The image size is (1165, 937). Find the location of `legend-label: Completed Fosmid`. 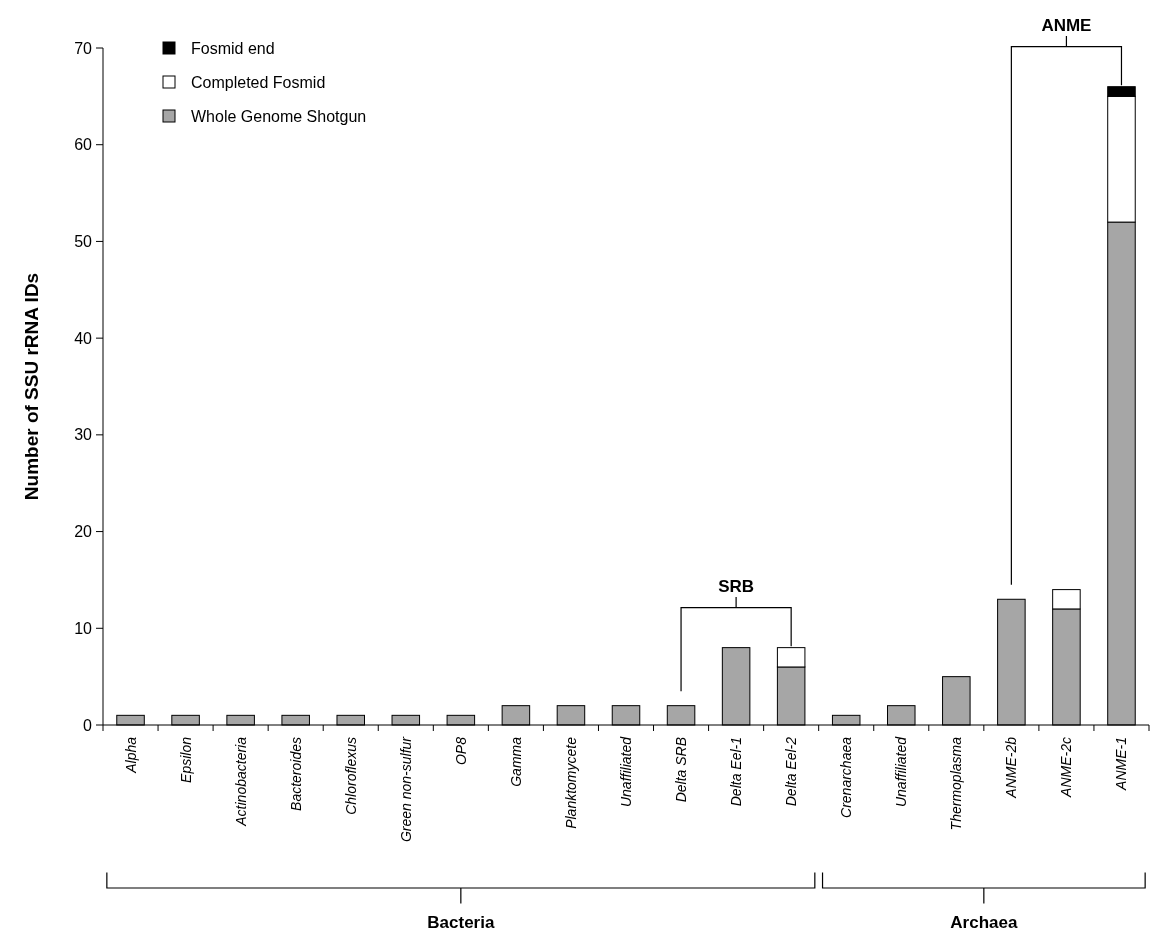

legend-label: Completed Fosmid is located at coordinates (258, 82).